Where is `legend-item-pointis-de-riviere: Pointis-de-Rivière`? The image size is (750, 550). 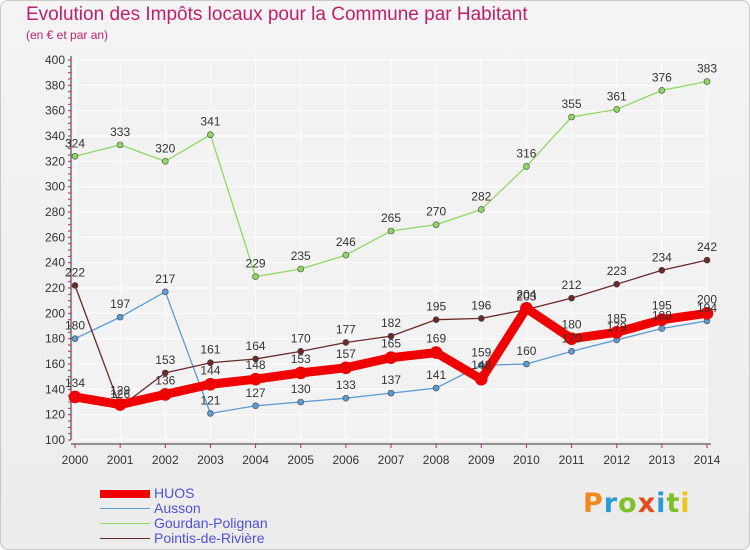
legend-item-pointis-de-riviere: Pointis-de-Rivière is located at coordinates (230, 538).